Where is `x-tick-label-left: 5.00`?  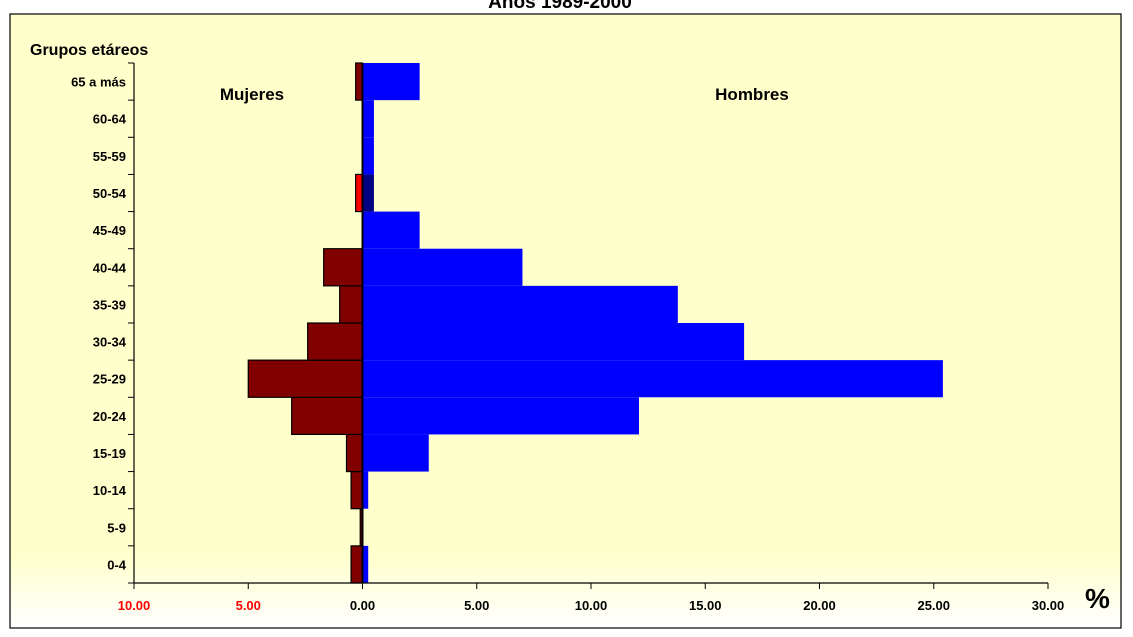
x-tick-label-left: 5.00 is located at coordinates (248, 605).